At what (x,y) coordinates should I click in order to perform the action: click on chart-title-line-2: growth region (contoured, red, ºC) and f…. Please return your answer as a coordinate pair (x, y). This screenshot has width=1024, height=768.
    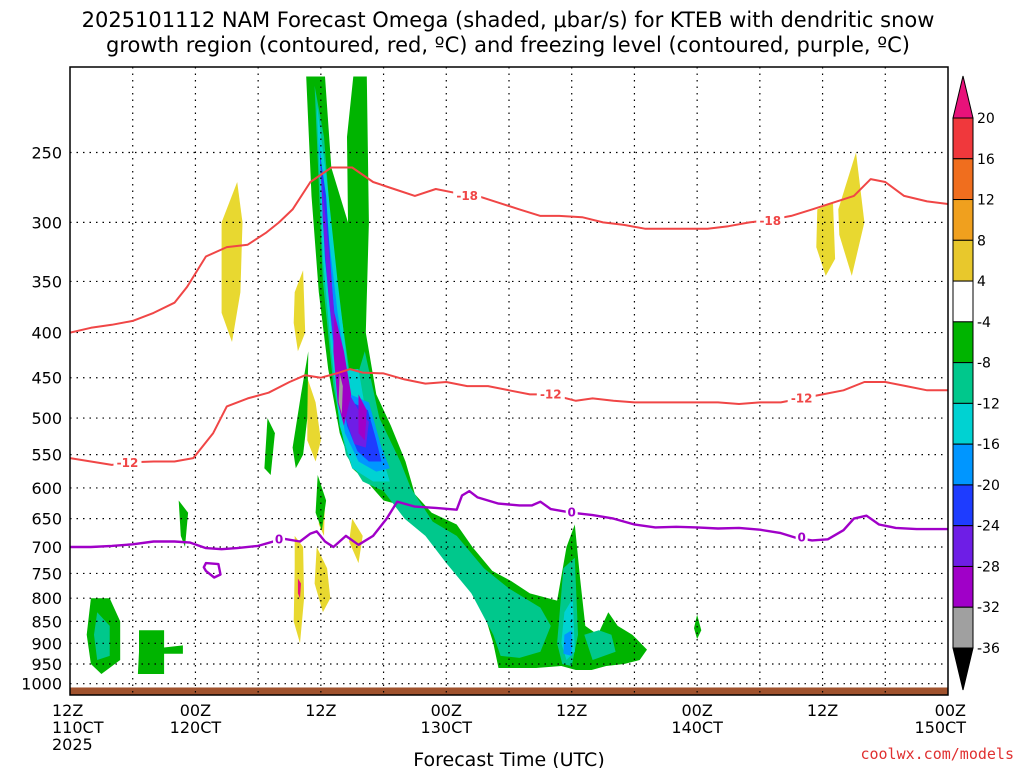
    Looking at the image, I should click on (508, 45).